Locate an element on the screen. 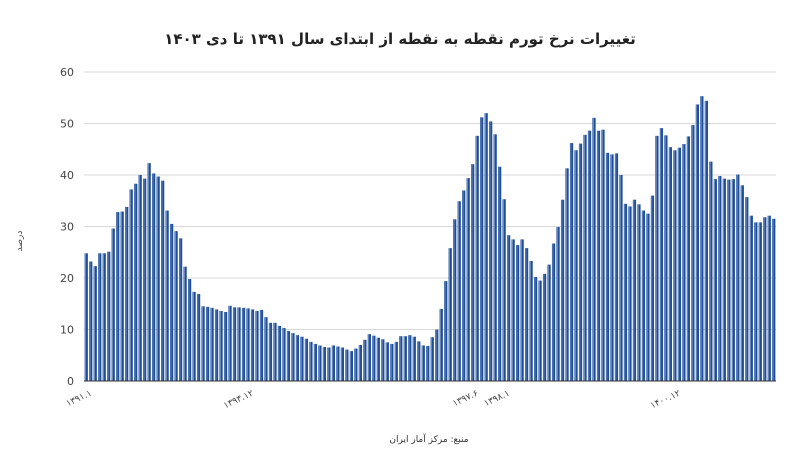 This screenshot has height=462, width=808. x-tick-label: ۱۳۹۱.۱ is located at coordinates (79, 399).